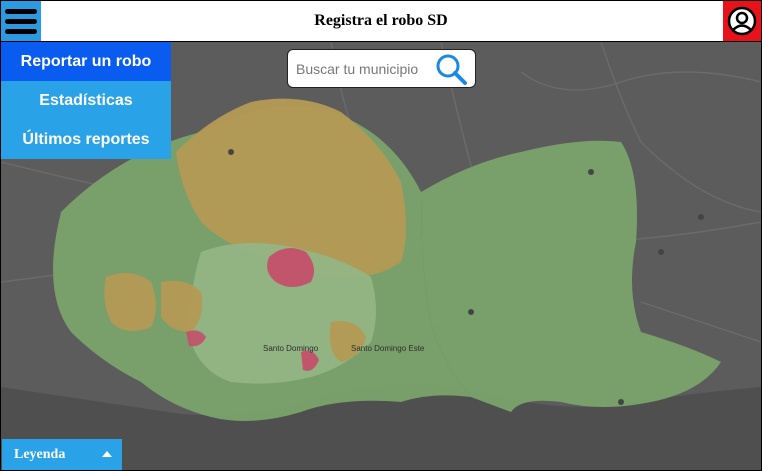 The height and width of the screenshot is (471, 762). Describe the element at coordinates (291, 188) in the screenshot. I see `zone-north` at that location.